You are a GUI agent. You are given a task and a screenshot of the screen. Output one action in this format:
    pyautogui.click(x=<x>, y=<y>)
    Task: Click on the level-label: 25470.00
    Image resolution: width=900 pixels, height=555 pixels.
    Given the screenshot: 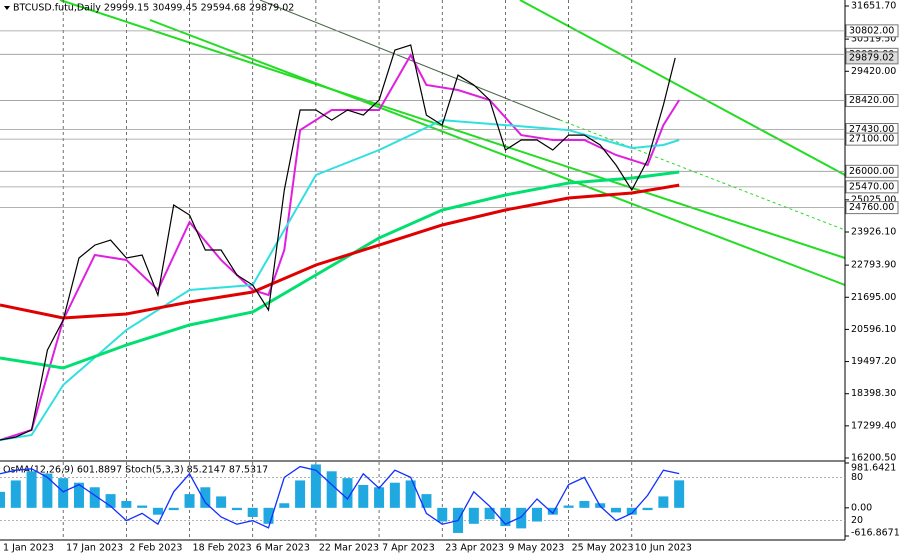 What is the action you would take?
    pyautogui.click(x=871, y=186)
    